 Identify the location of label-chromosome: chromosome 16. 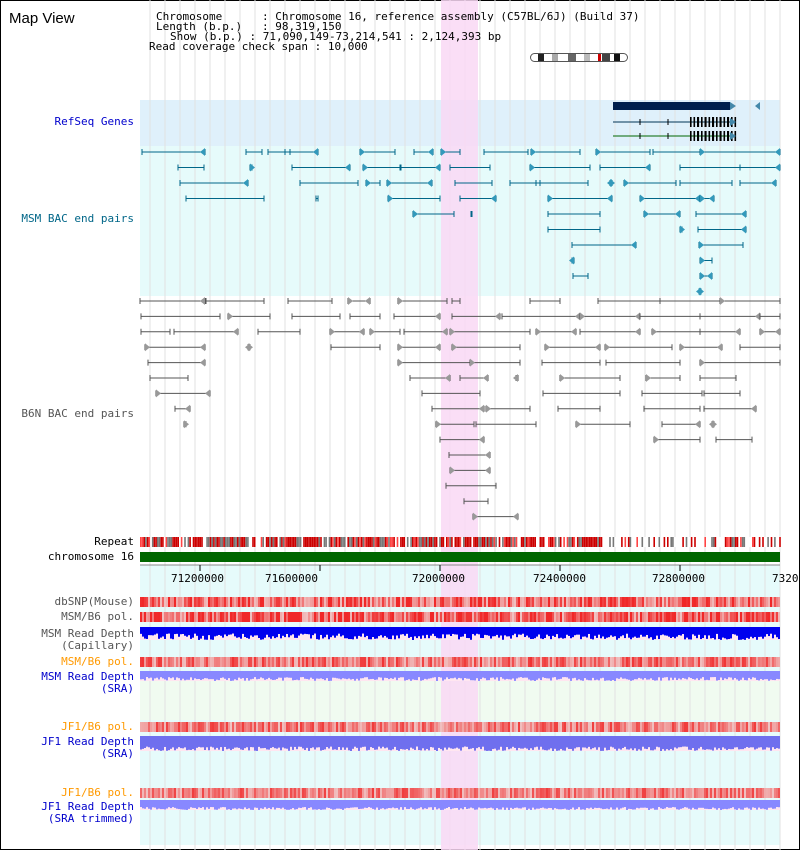
(90, 556).